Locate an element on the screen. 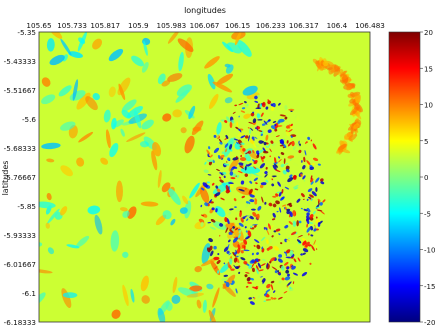 Image resolution: width=435 pixels, height=330 pixels. colorbar-tick-label: -20 is located at coordinates (429, 323).